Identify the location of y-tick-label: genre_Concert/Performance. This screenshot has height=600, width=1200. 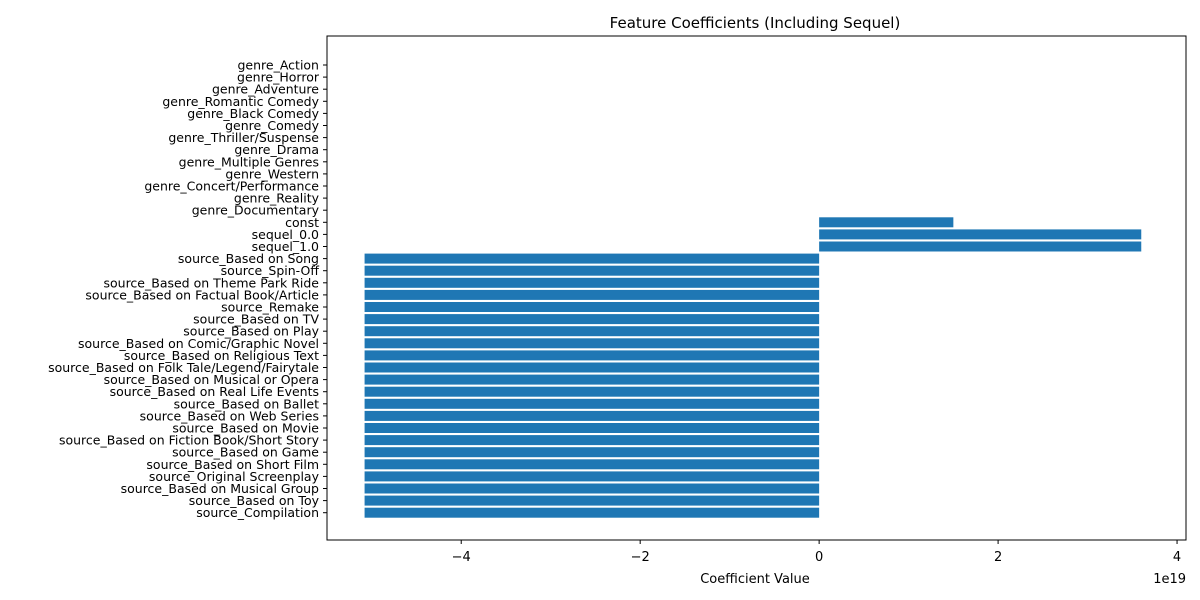
(231, 186).